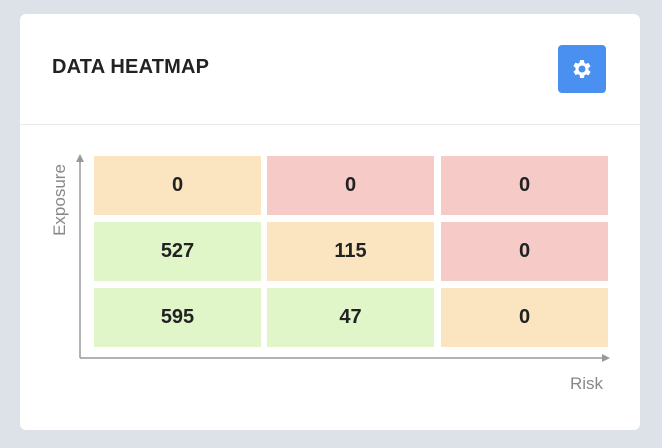 The width and height of the screenshot is (662, 448). Describe the element at coordinates (177, 317) in the screenshot. I see `heatmap-cell: 595` at that location.